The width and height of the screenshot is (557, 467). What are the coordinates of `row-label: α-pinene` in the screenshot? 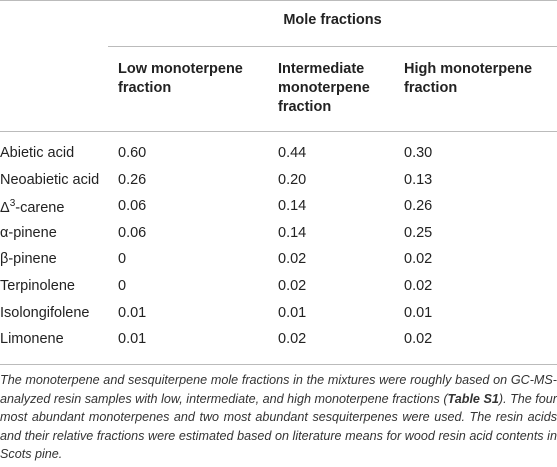 It's located at (28, 233).